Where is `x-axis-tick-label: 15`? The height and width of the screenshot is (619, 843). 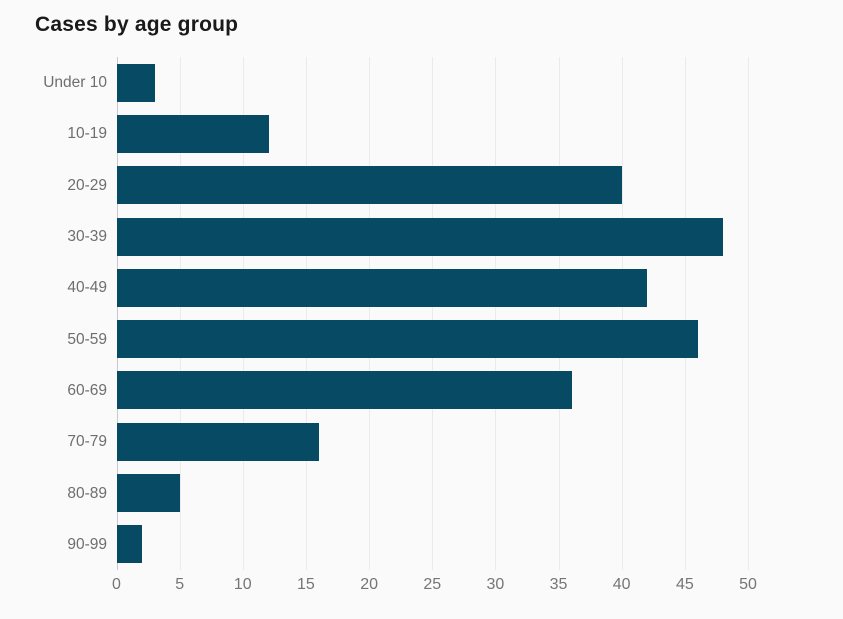 x-axis-tick-label: 15 is located at coordinates (306, 584).